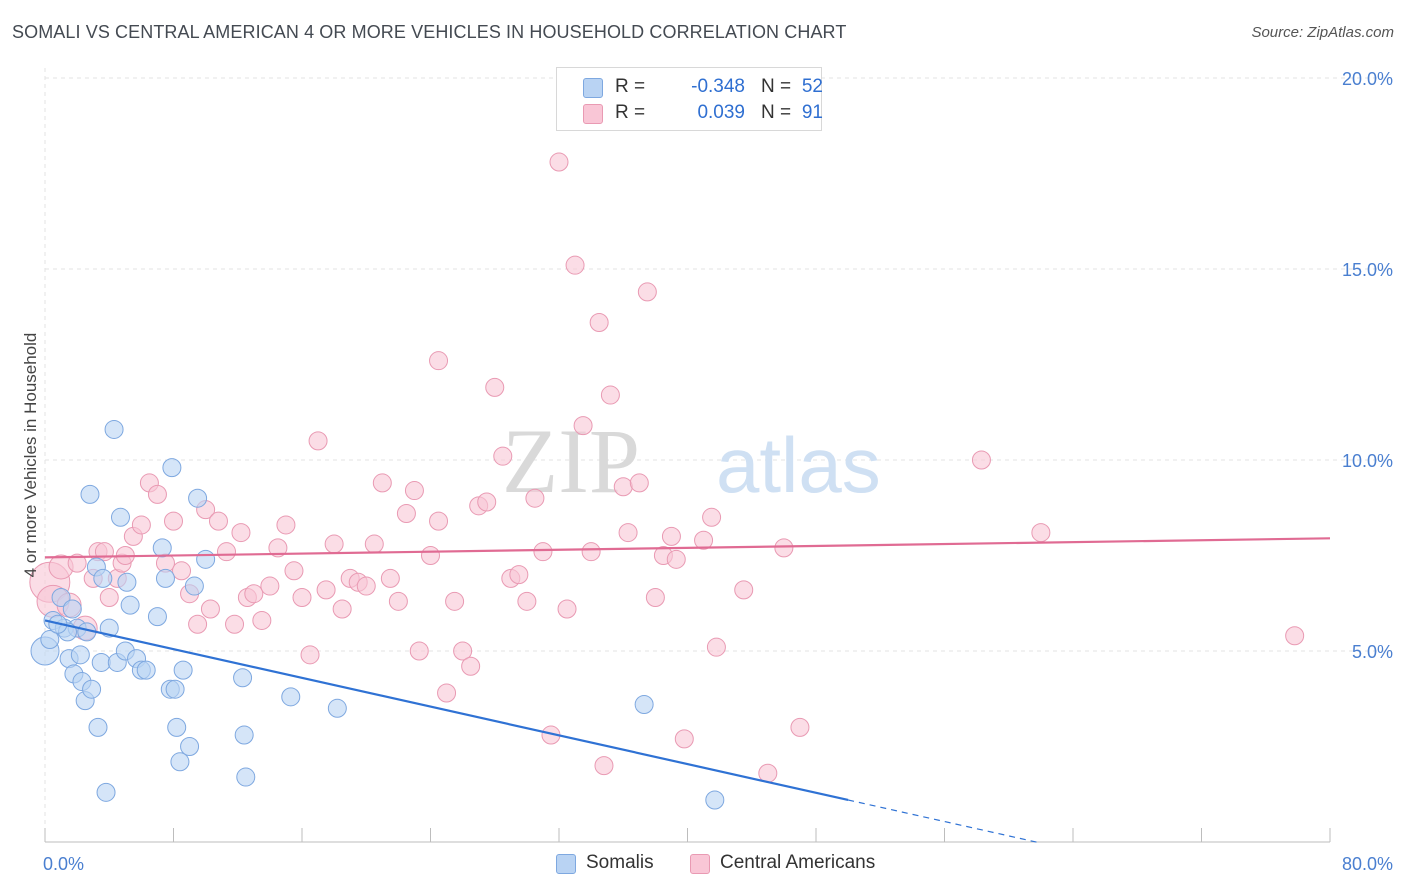 Image resolution: width=1406 pixels, height=892 pixels. Describe the element at coordinates (721, 112) in the screenshot. I see `r-value: 0.039` at that location.